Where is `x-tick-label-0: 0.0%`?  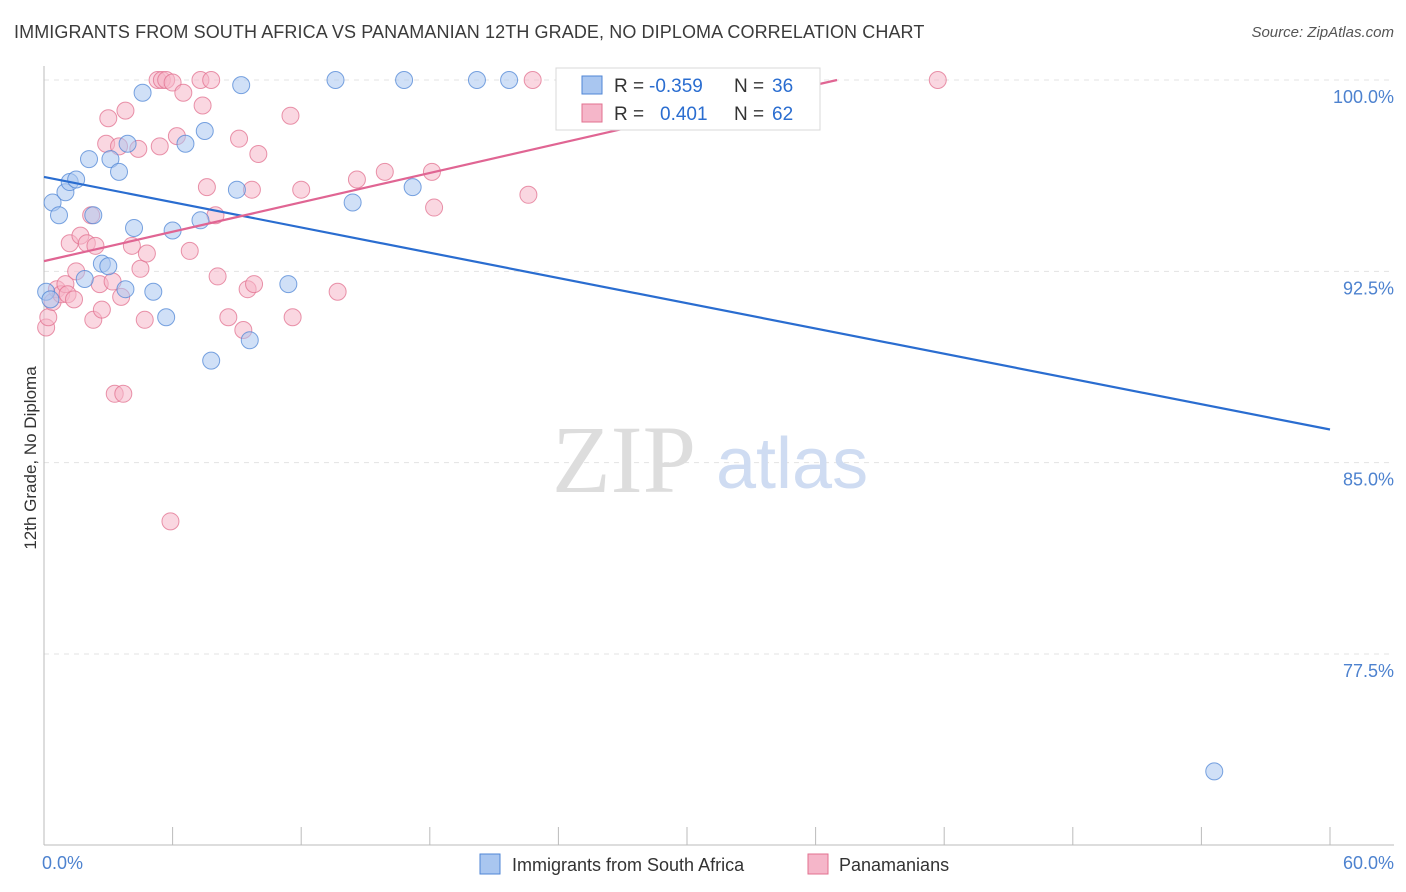 x-tick-label-0: 0.0% is located at coordinates (62, 863).